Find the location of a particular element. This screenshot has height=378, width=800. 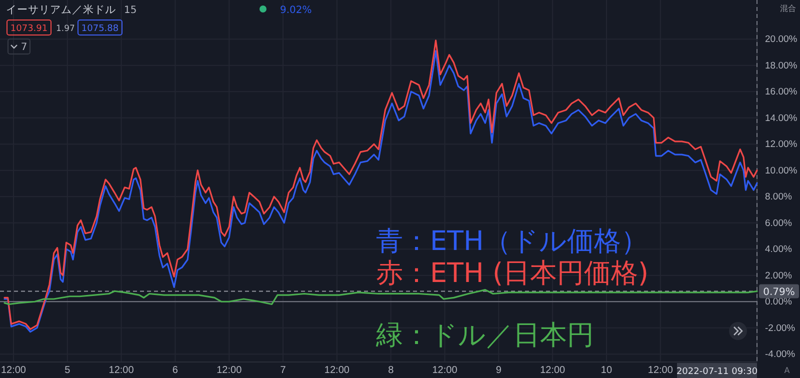

text: 15 is located at coordinates (130, 10).